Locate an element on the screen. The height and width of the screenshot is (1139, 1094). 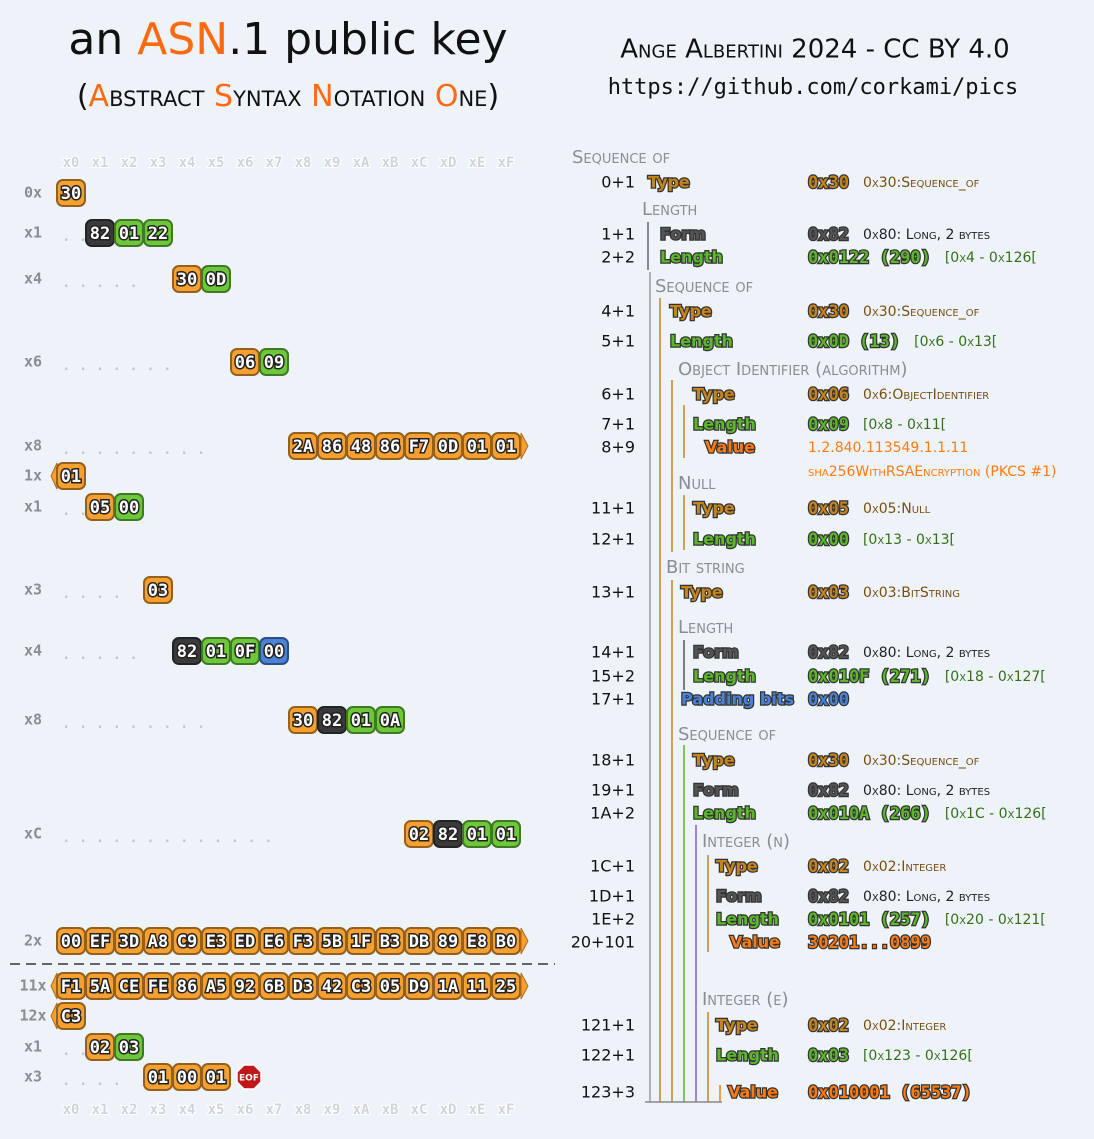
column-header: x7 is located at coordinates (274, 163).